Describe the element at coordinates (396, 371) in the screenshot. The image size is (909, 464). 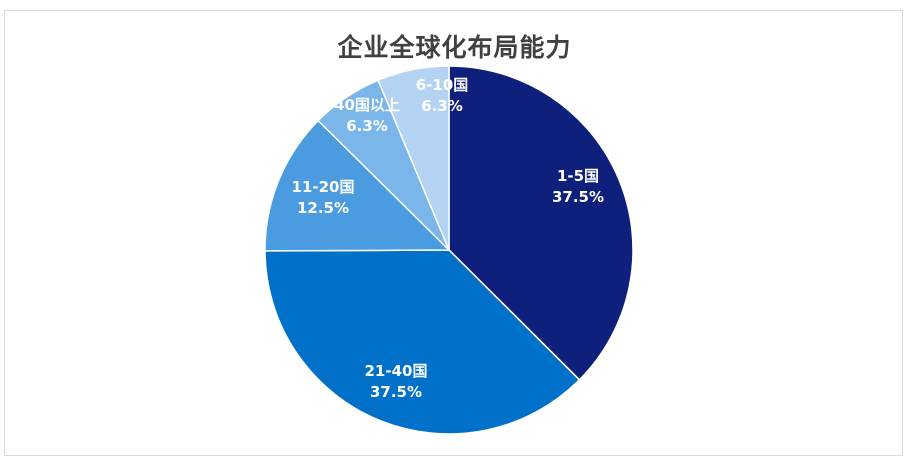
I see `slice-category-label: 21-40国` at that location.